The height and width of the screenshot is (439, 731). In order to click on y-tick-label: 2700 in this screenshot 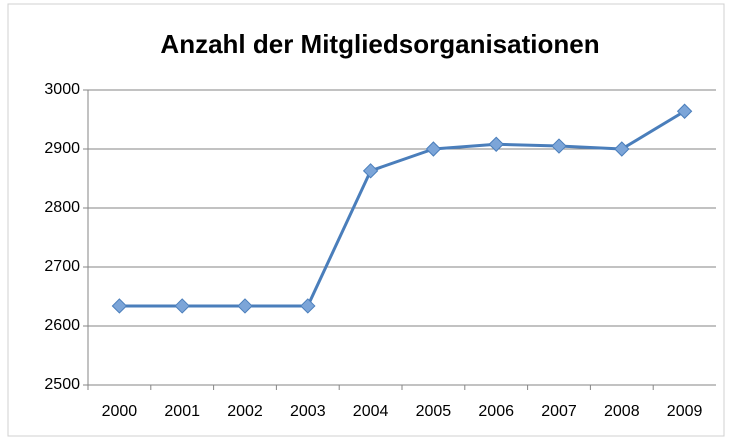, I will do `click(62, 266)`.